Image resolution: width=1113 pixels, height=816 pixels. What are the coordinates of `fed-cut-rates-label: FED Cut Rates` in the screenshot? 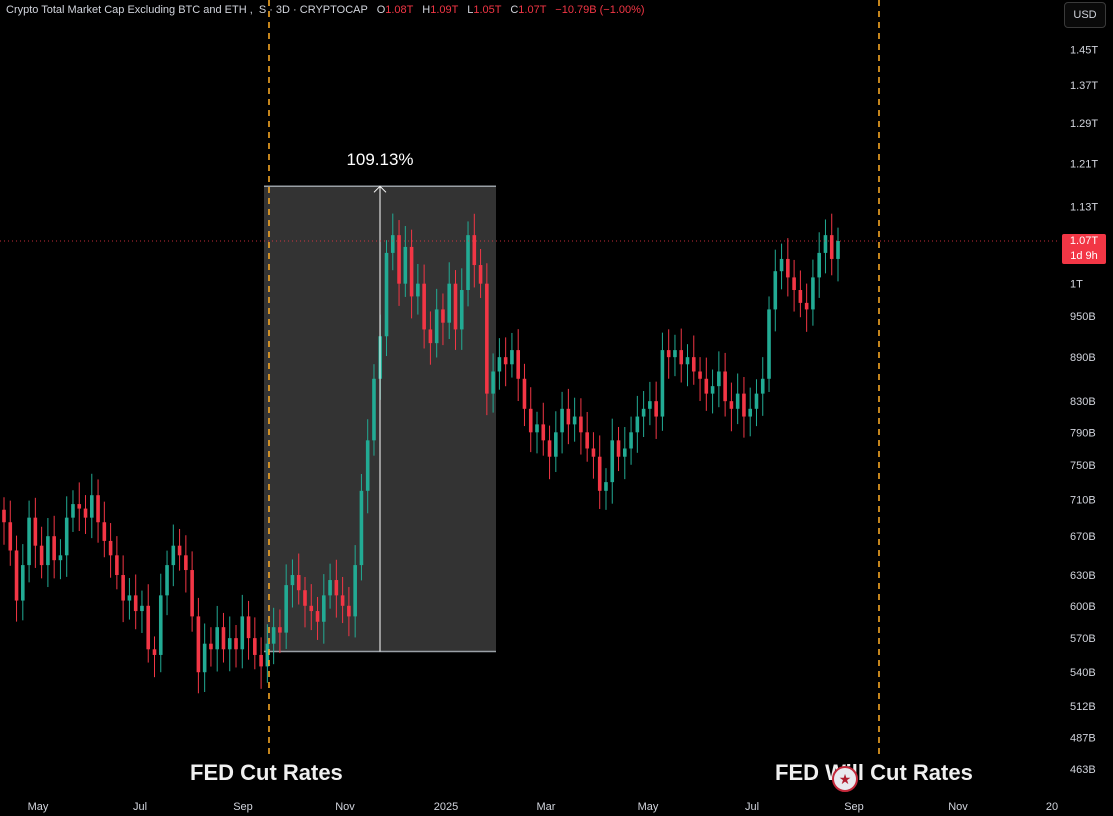 It's located at (266, 772).